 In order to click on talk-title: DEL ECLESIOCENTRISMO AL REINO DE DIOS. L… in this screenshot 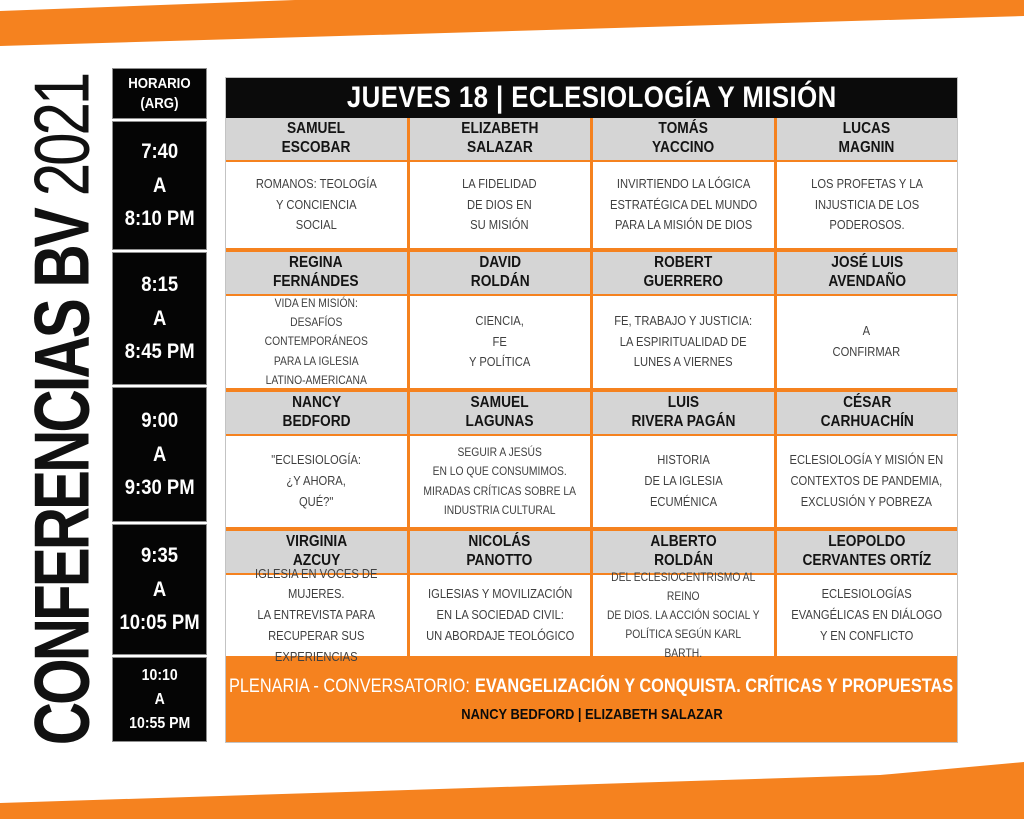, I will do `click(683, 615)`.